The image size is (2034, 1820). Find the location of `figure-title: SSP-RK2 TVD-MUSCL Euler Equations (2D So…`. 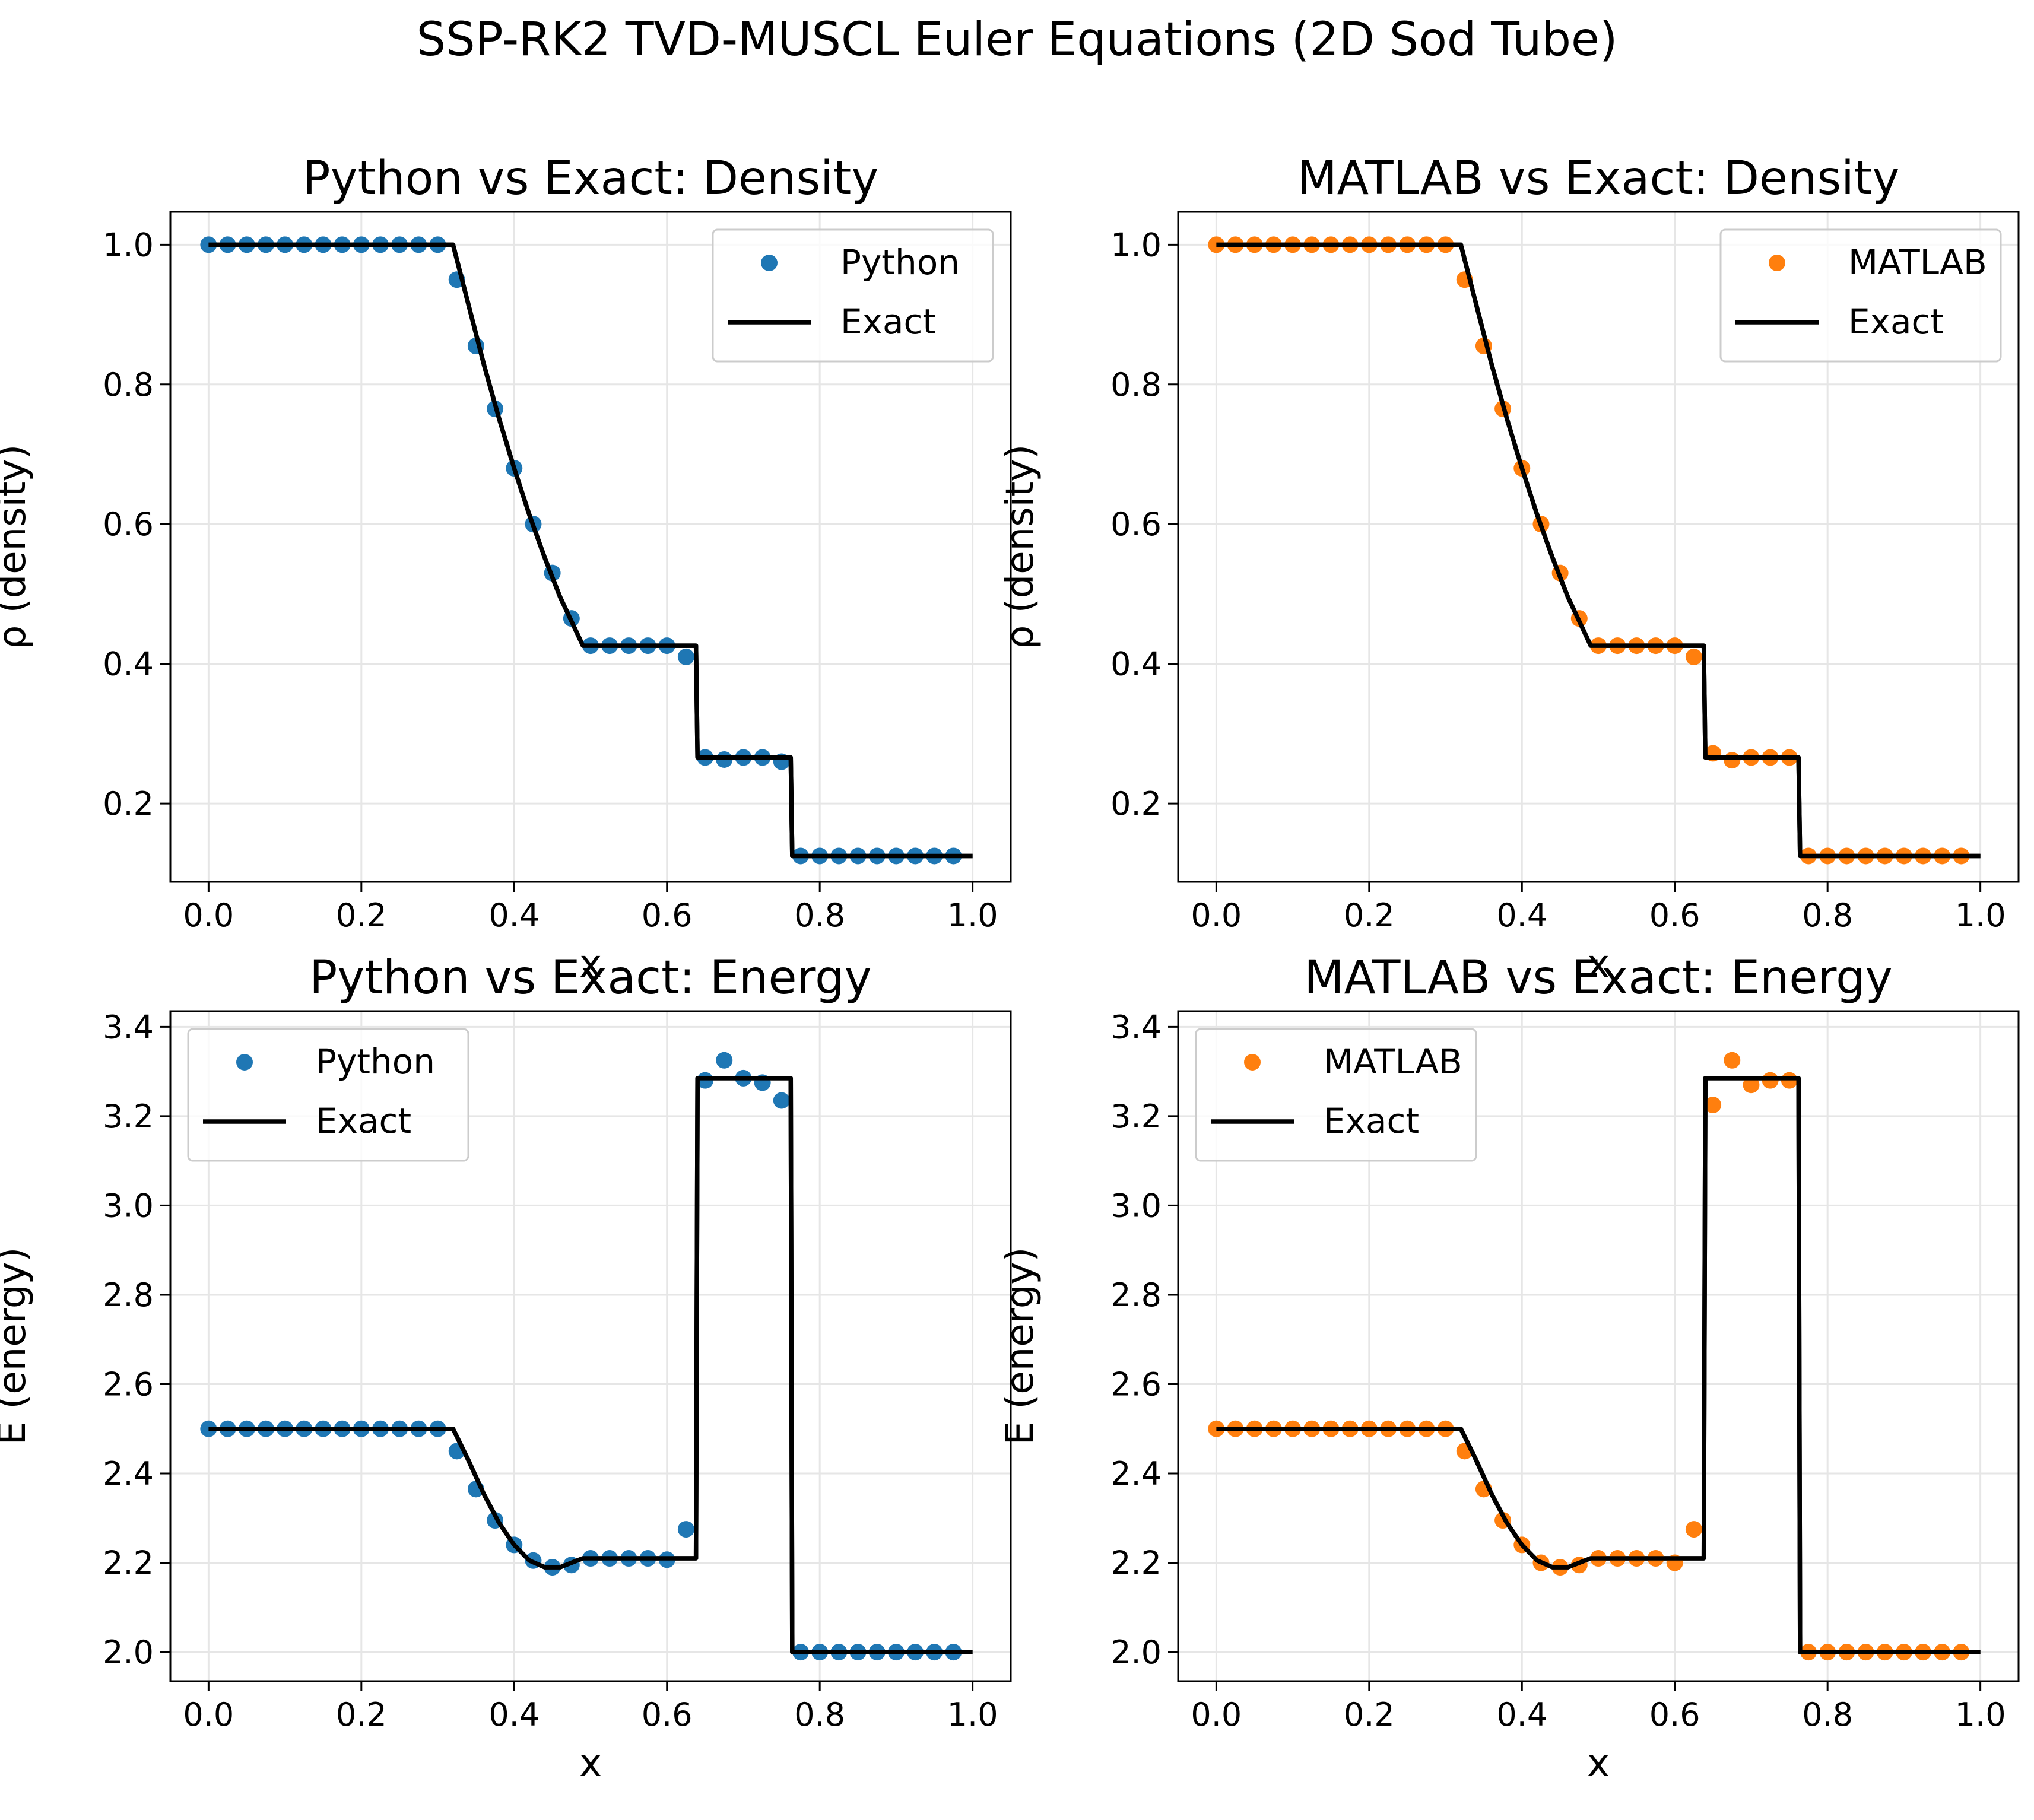

figure-title: SSP-RK2 TVD-MUSCL Euler Equations (2D So… is located at coordinates (1017, 40).